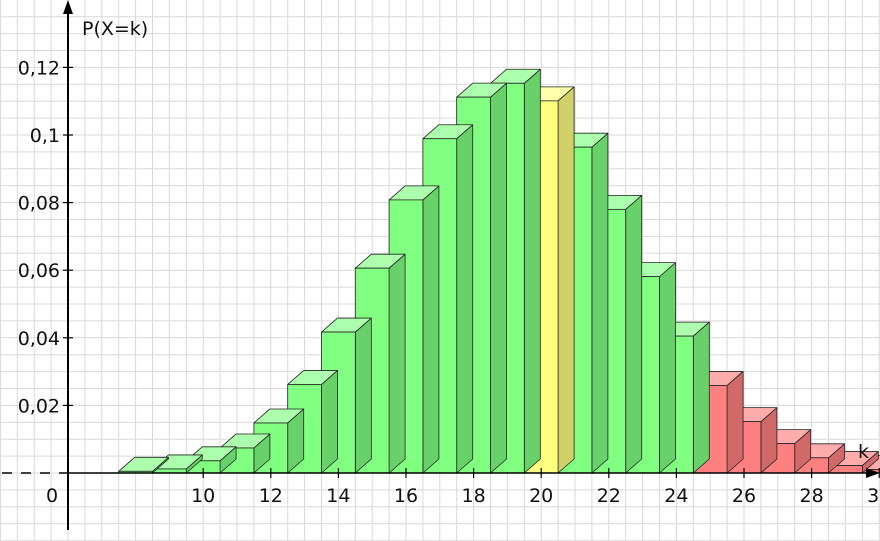 The width and height of the screenshot is (880, 541). What do you see at coordinates (676, 496) in the screenshot?
I see `x-tick-label: 24` at bounding box center [676, 496].